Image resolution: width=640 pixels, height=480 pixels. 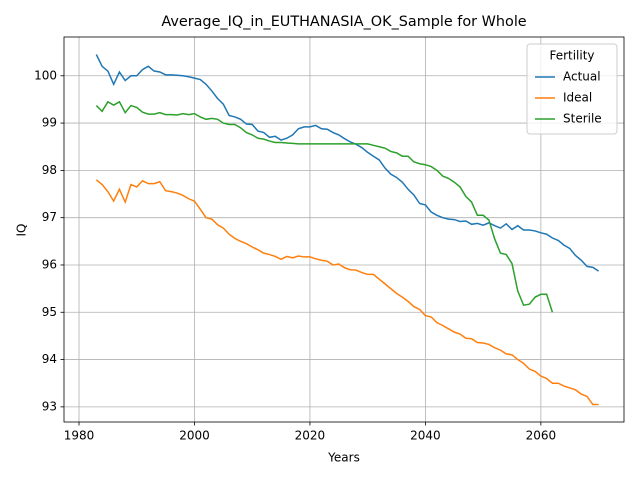 I want to click on x-tick-label: 2000, so click(x=194, y=436).